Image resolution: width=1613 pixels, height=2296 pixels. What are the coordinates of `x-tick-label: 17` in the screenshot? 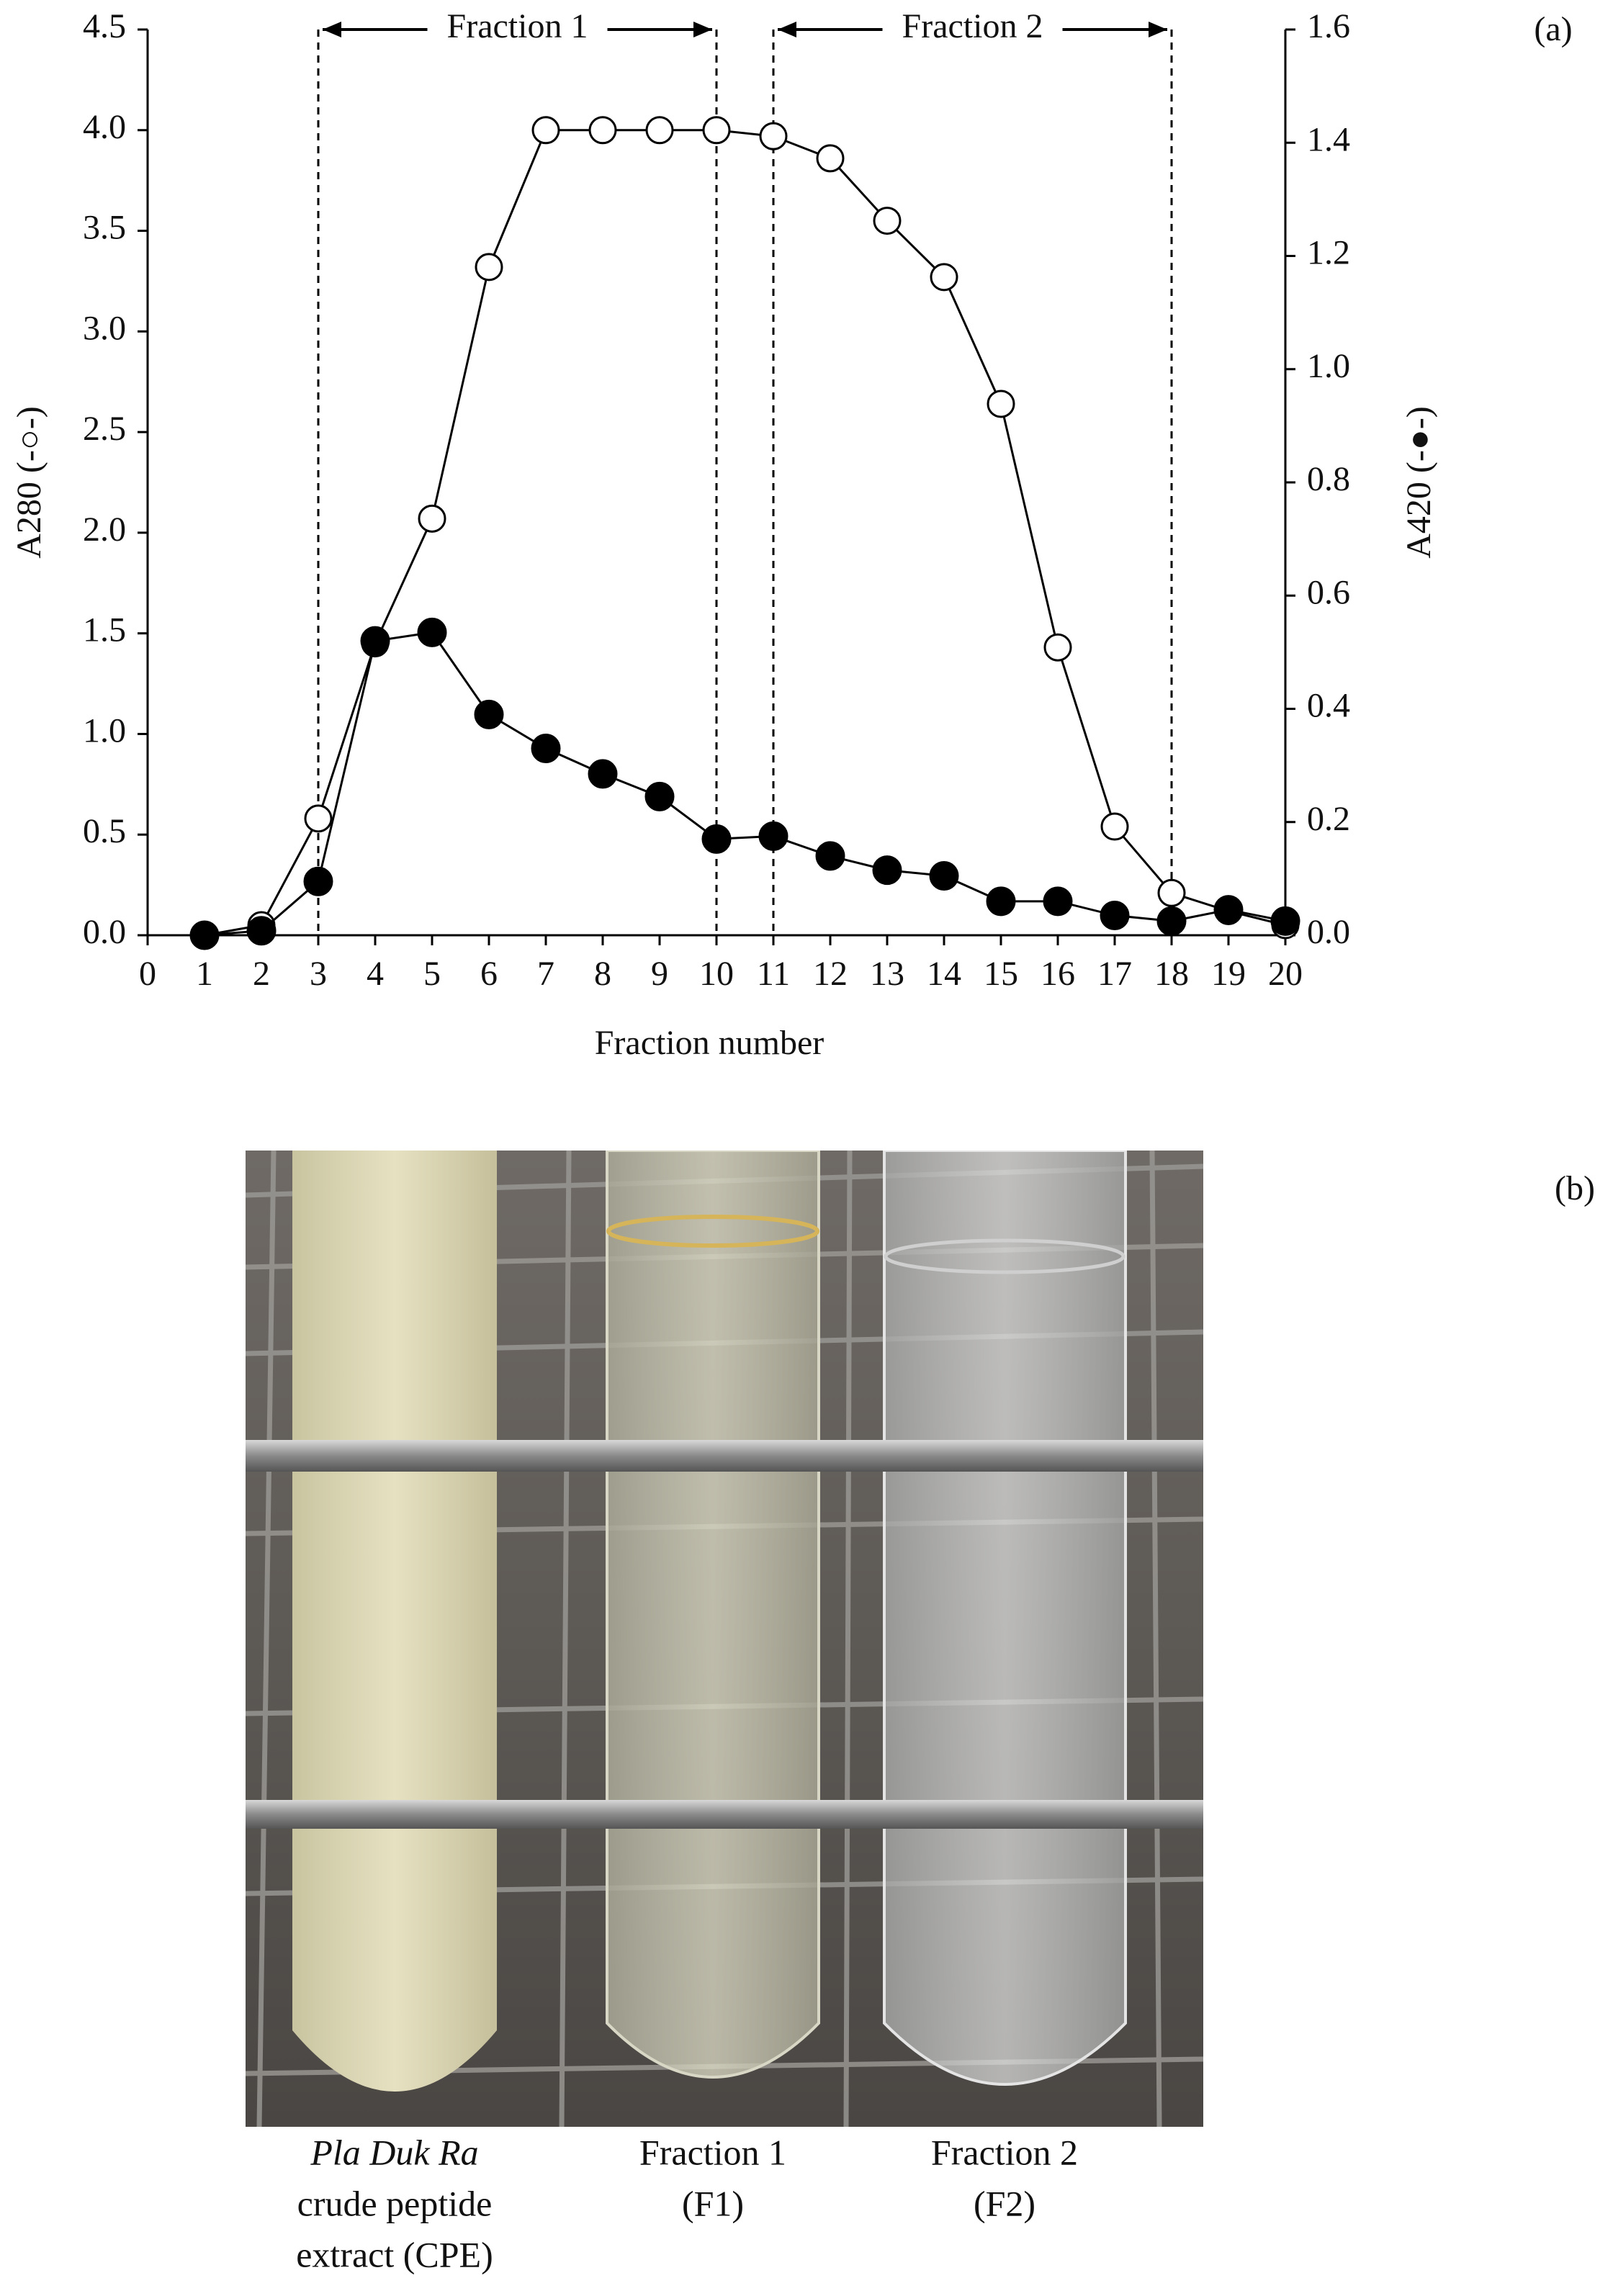 It's located at (1114, 974).